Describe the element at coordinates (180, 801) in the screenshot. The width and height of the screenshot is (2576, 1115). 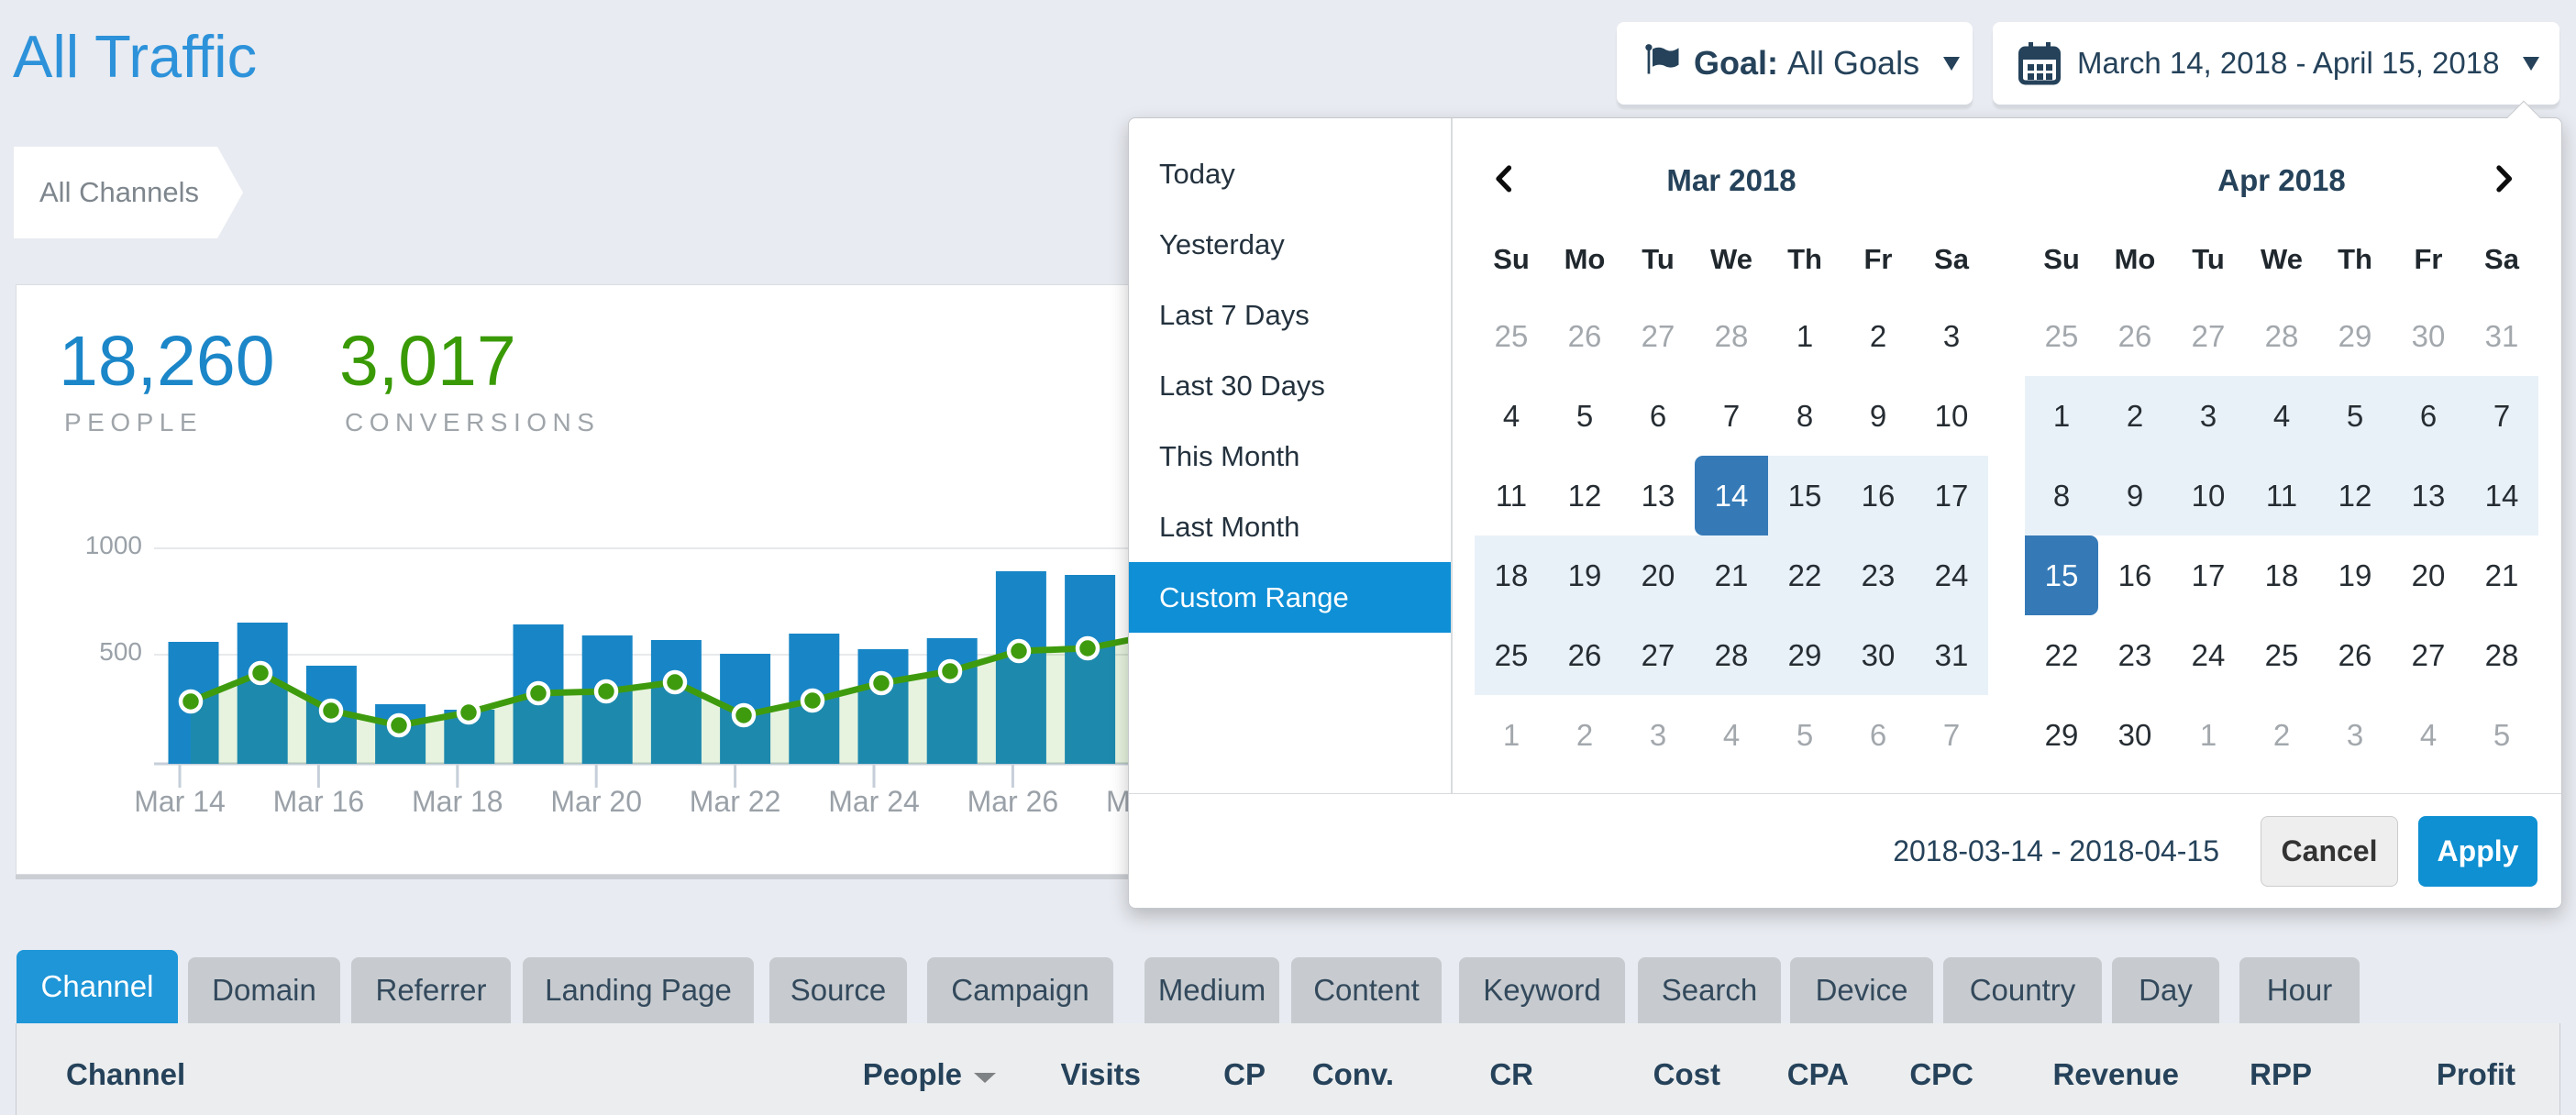
I see `svg-text: Mar 14` at that location.